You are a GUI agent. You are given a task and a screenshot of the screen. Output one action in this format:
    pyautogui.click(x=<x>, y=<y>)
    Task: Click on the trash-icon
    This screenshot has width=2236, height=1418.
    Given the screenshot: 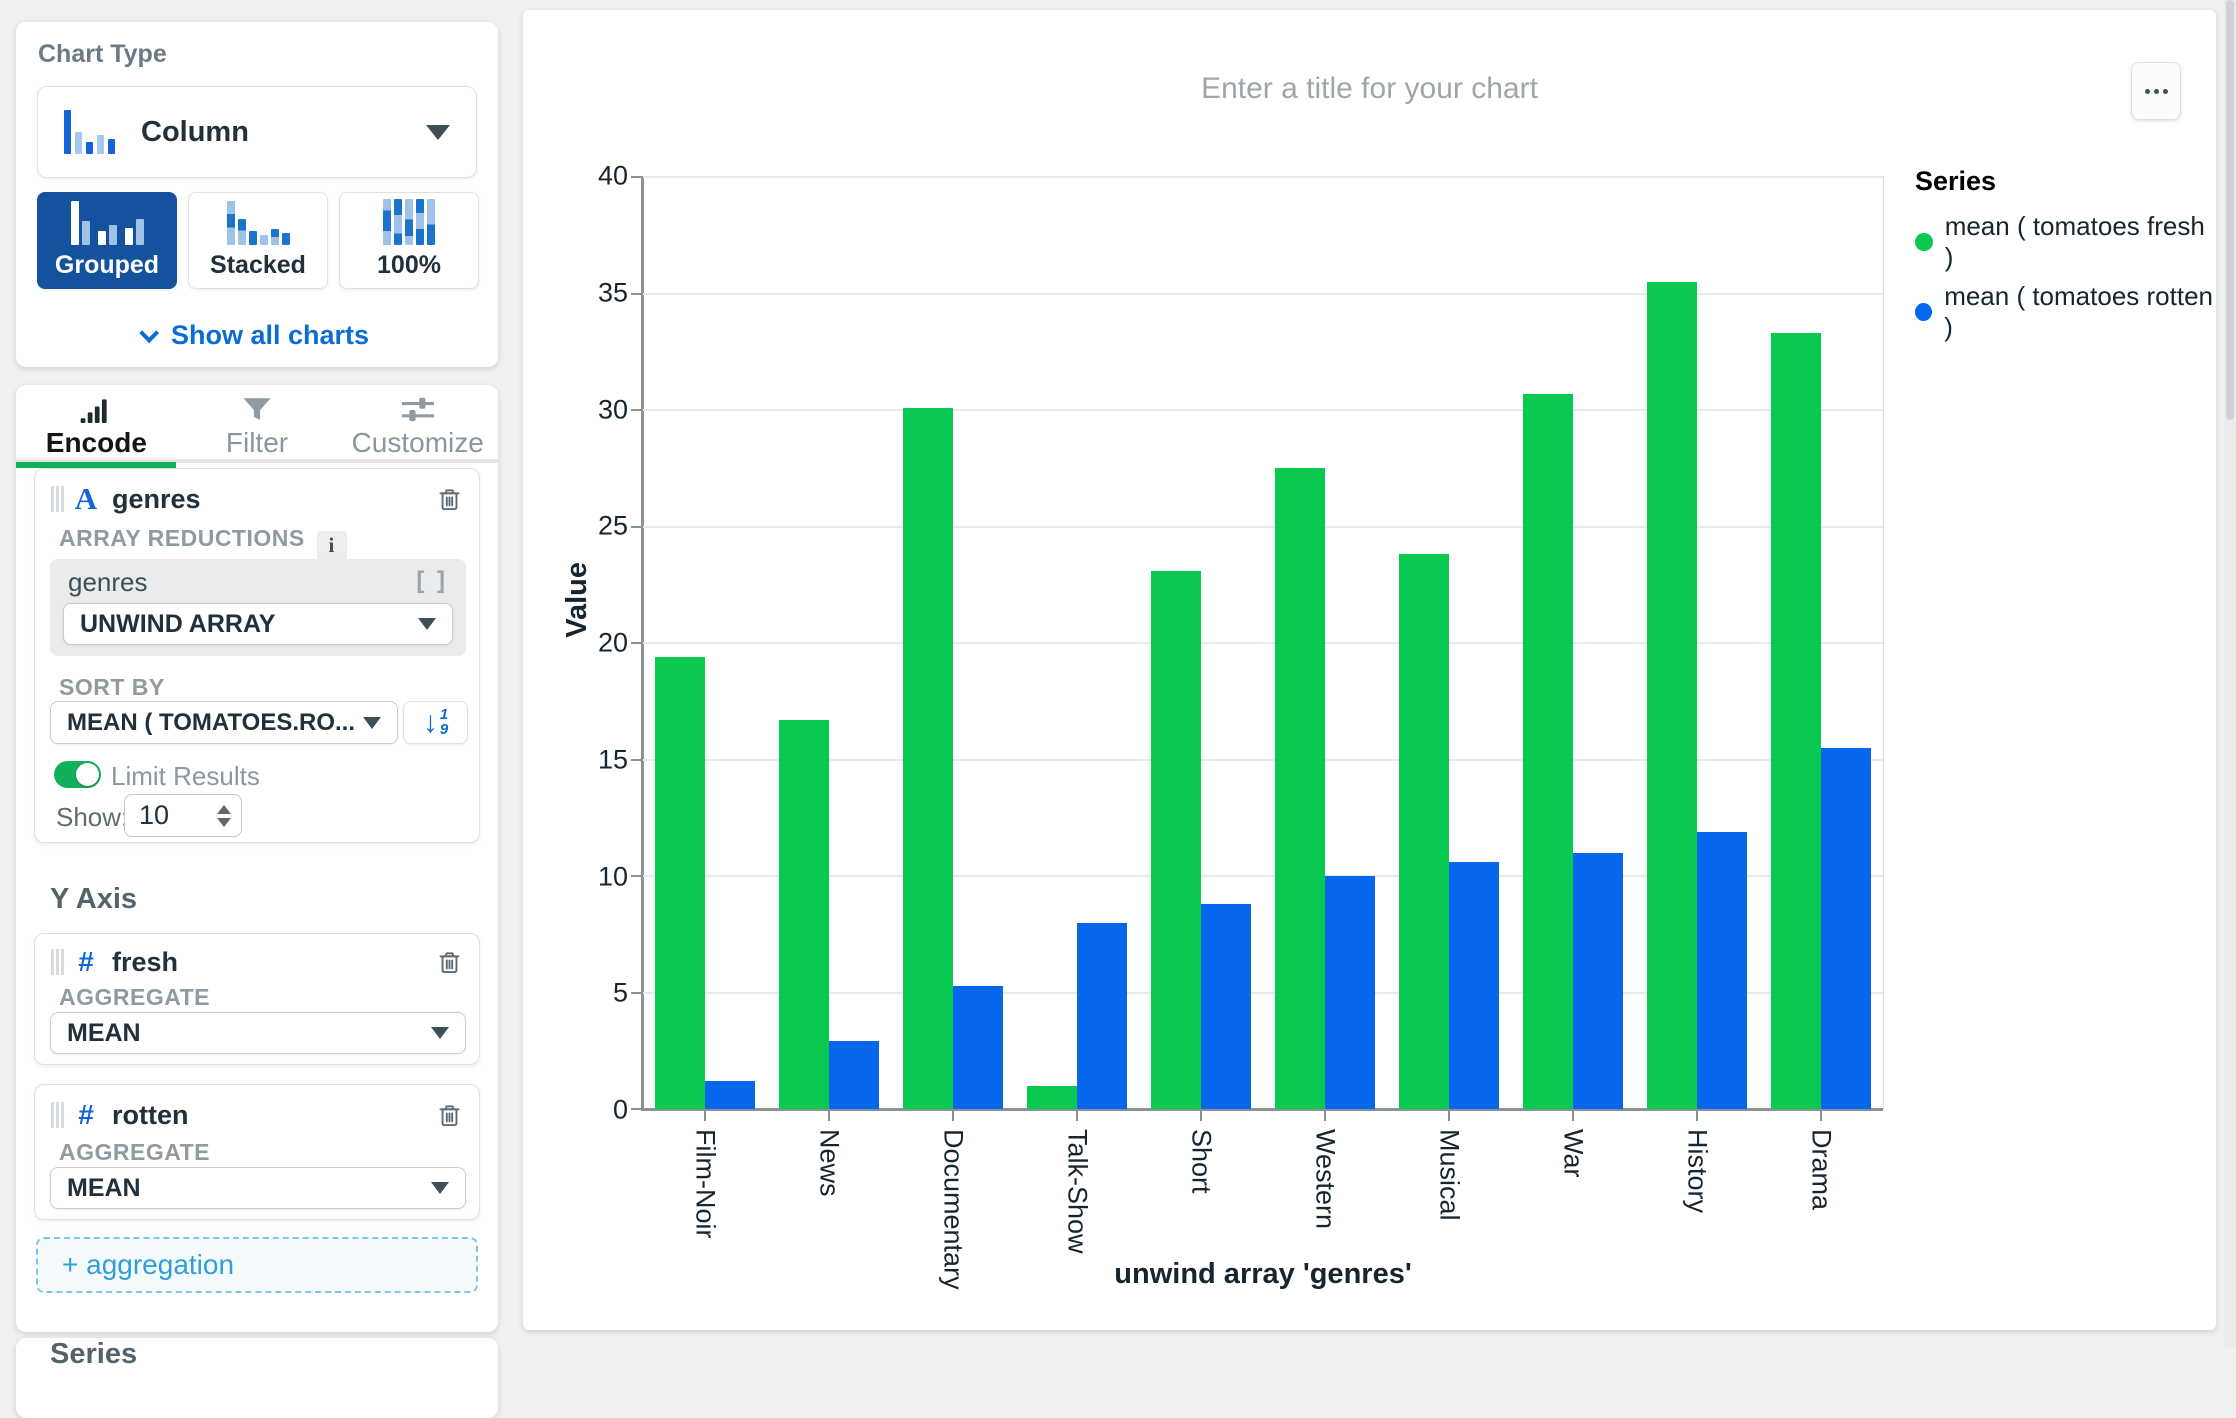 What is the action you would take?
    pyautogui.click(x=449, y=962)
    